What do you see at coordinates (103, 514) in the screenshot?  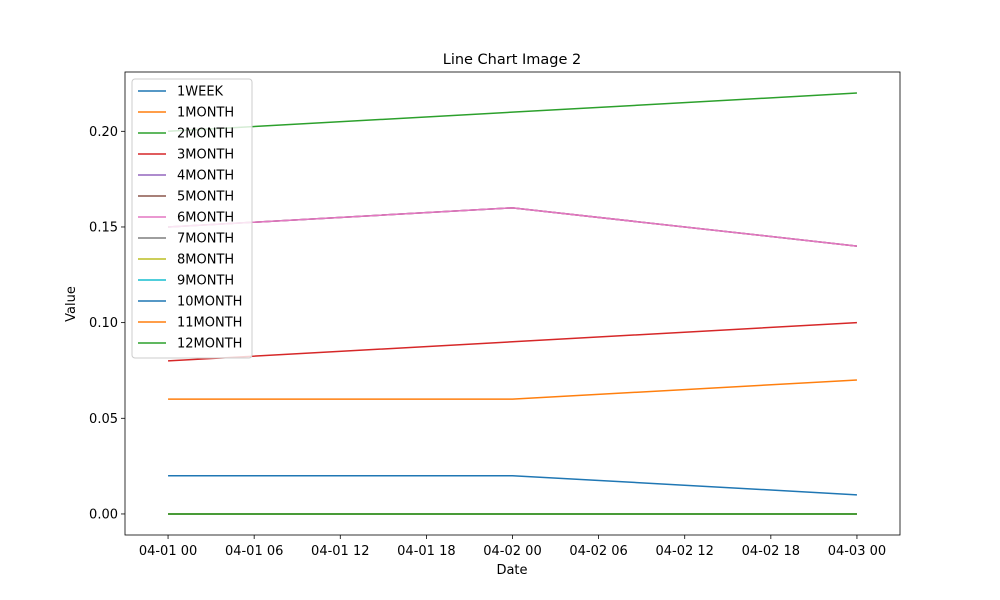 I see `y-tick-label: 0.00` at bounding box center [103, 514].